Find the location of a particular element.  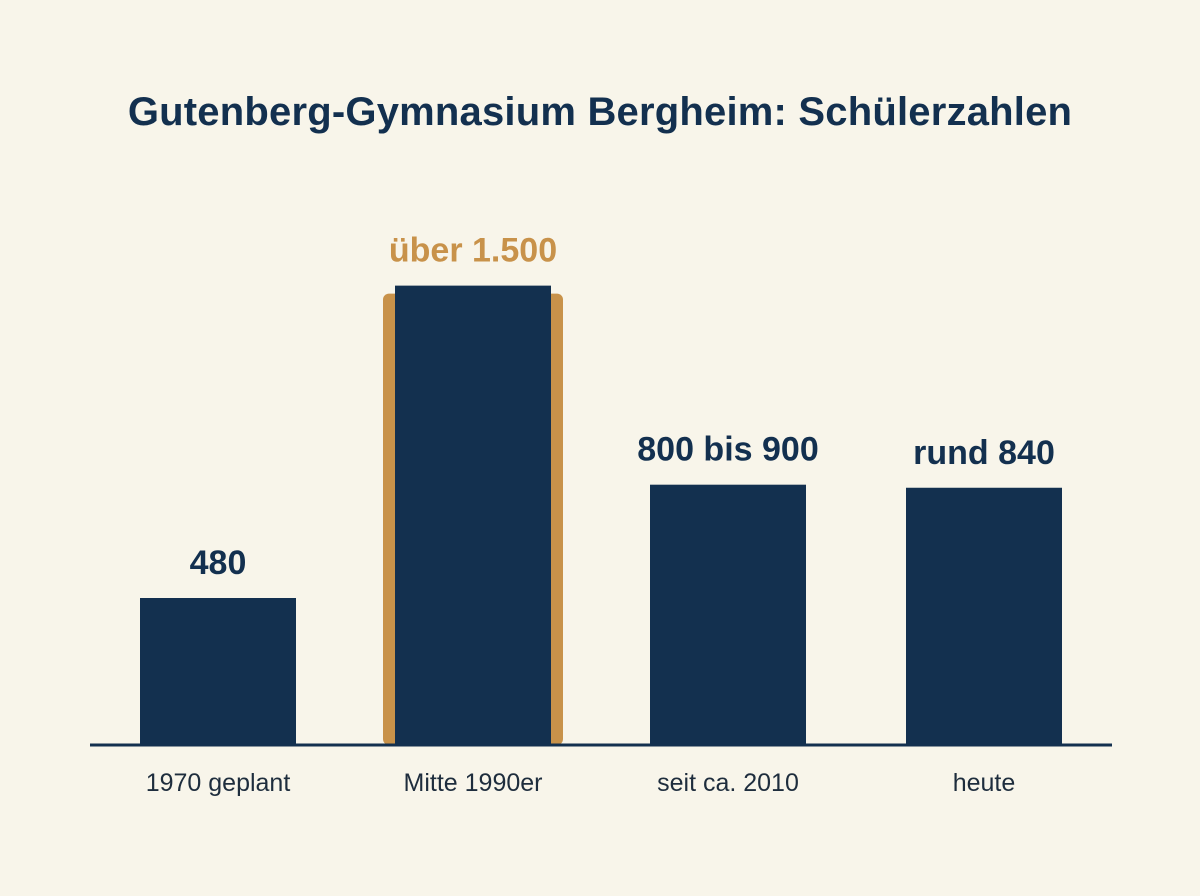

x-tick-label-1: Mitte 1990er is located at coordinates (473, 783).